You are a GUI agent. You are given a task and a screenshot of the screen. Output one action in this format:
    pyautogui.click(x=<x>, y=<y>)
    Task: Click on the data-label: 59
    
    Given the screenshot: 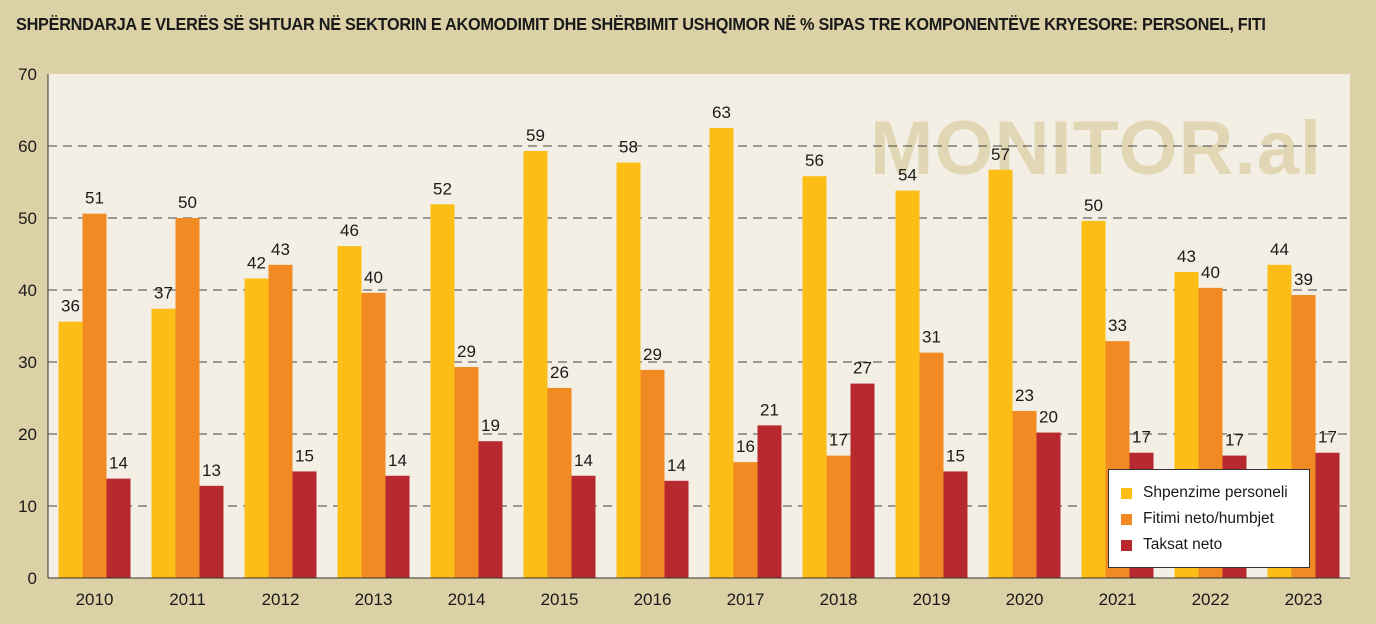 What is the action you would take?
    pyautogui.click(x=535, y=135)
    